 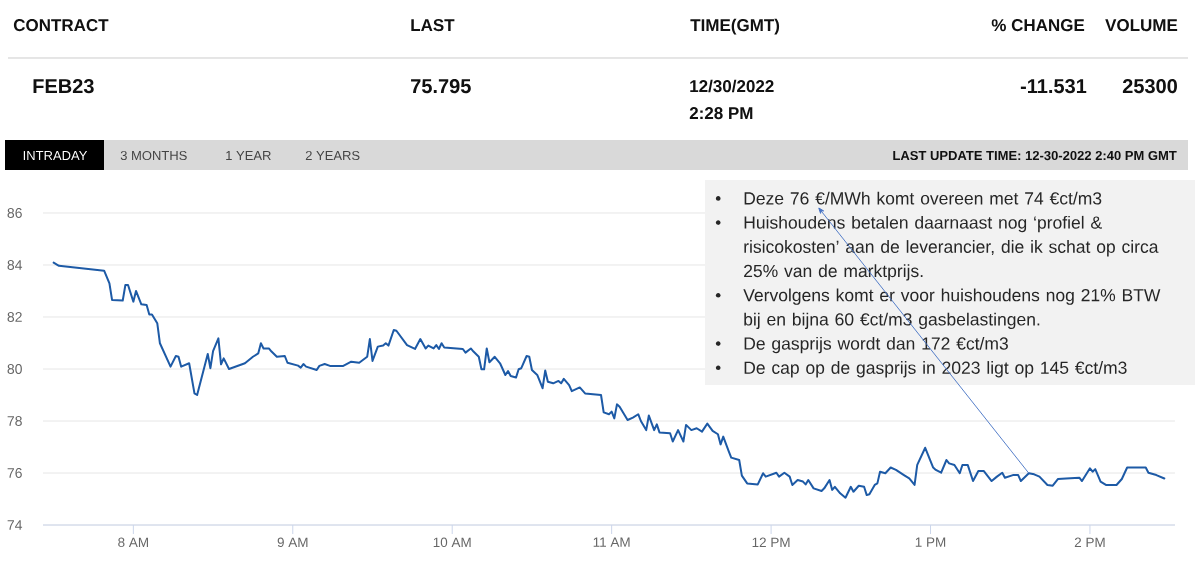 What do you see at coordinates (14, 421) in the screenshot?
I see `y-tick-label: 78` at bounding box center [14, 421].